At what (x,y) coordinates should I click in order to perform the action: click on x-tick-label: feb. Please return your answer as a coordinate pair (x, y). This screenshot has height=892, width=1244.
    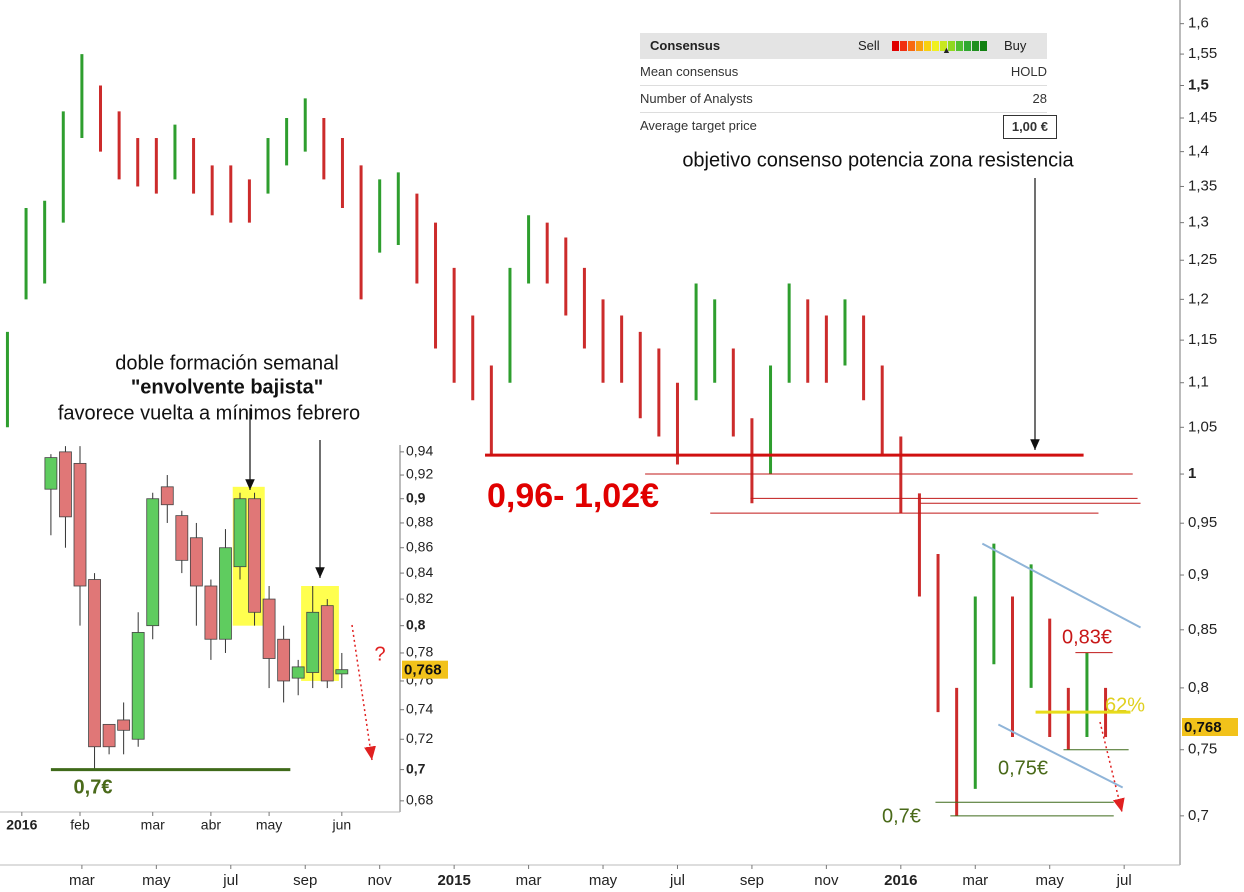
    Looking at the image, I should click on (80, 825).